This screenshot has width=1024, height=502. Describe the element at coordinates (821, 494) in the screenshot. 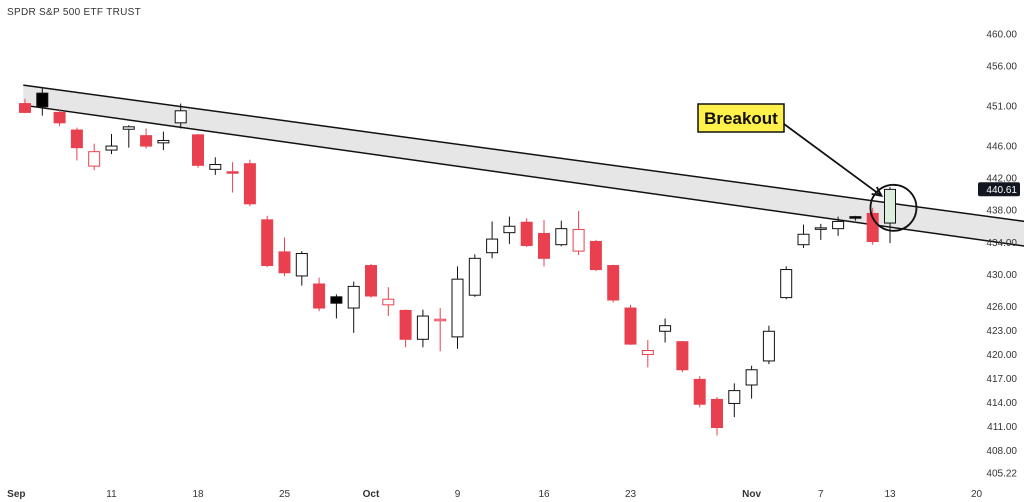

I see `x-tick-label: 7` at that location.